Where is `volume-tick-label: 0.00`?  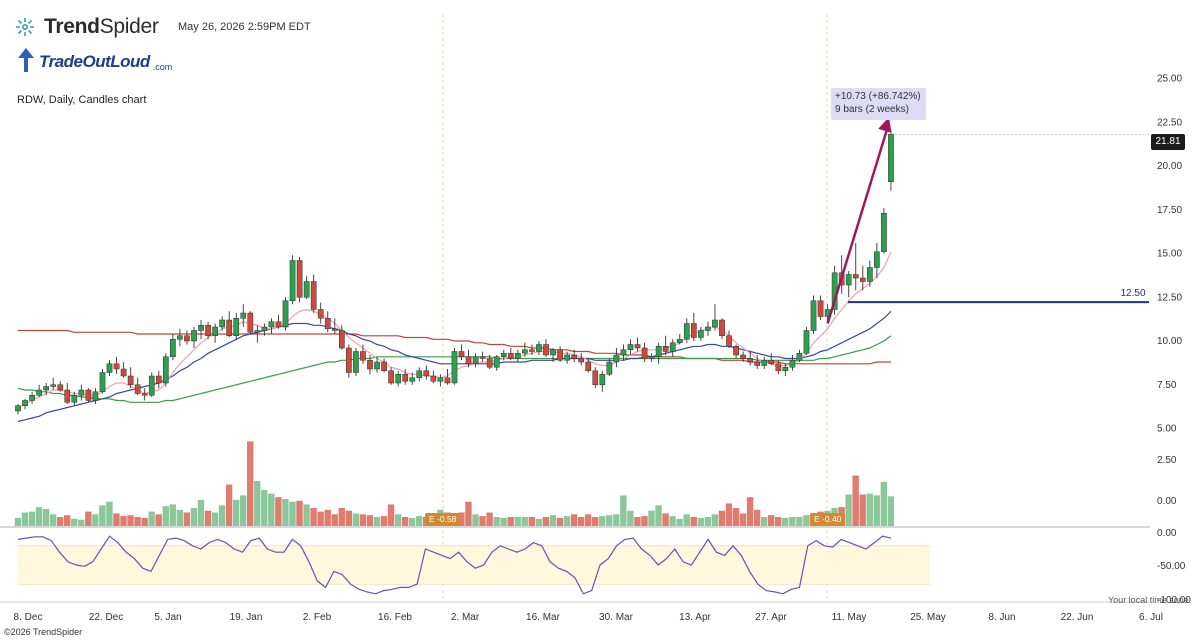
volume-tick-label: 0.00 is located at coordinates (1167, 501).